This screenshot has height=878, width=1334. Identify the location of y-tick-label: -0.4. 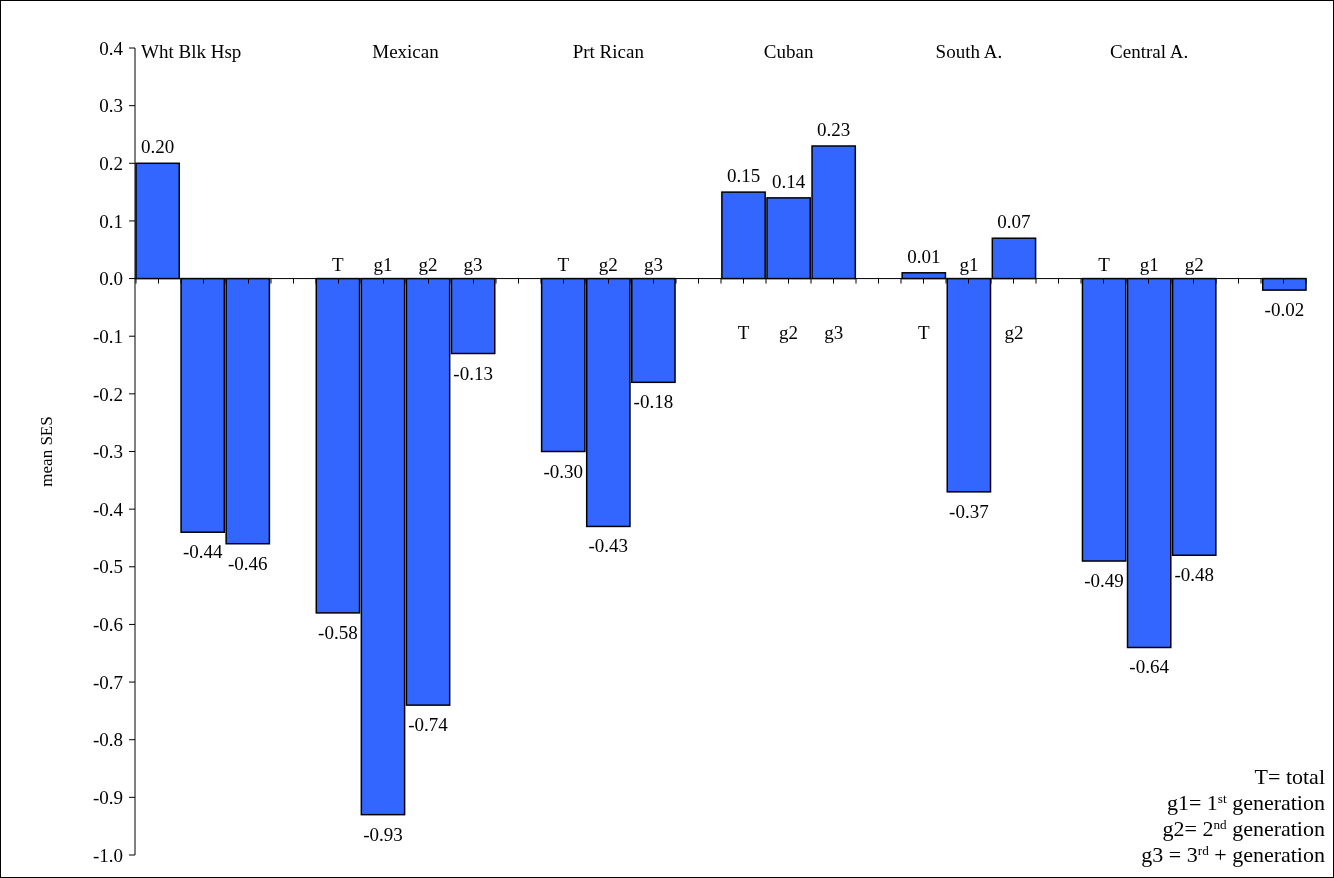
(108, 509).